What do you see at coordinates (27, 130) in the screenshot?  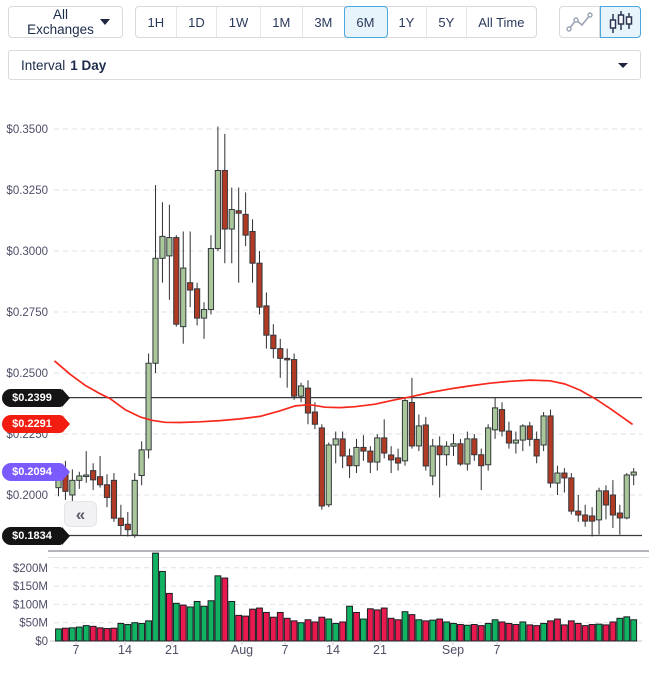 I see `price-axis-label: $0.3500` at bounding box center [27, 130].